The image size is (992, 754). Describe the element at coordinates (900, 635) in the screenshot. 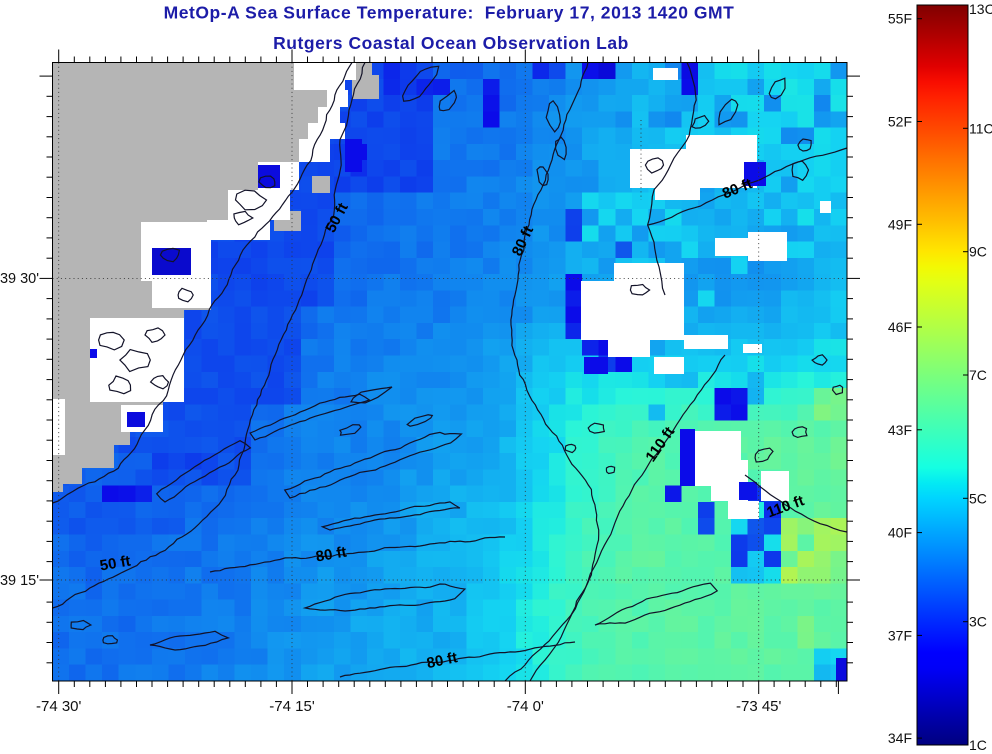

I see `svg-text: 37F` at that location.